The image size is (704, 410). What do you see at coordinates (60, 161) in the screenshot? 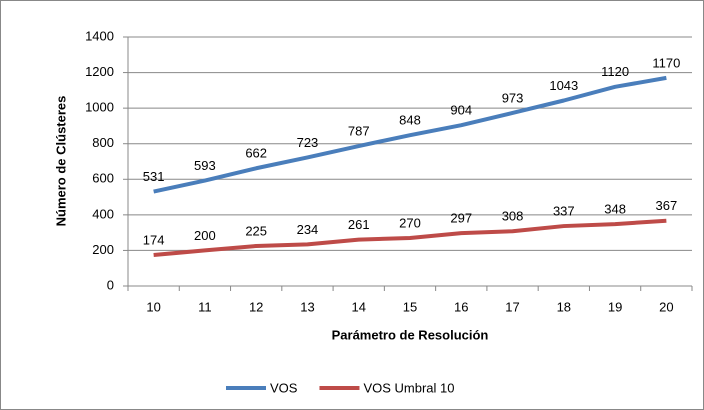
I see `y-axis-title: Número de Clústeres` at bounding box center [60, 161].